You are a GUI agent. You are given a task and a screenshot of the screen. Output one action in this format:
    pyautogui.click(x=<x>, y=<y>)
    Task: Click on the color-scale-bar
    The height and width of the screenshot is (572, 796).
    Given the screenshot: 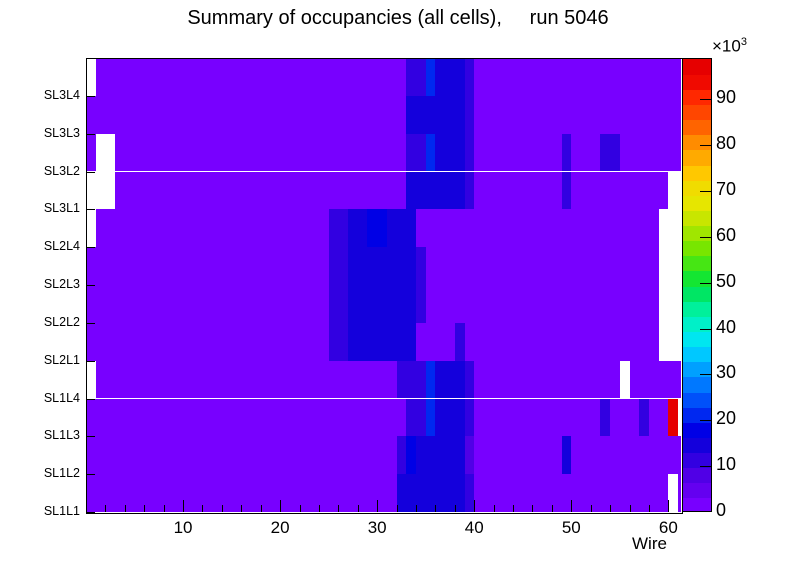 What is the action you would take?
    pyautogui.click(x=697, y=285)
    